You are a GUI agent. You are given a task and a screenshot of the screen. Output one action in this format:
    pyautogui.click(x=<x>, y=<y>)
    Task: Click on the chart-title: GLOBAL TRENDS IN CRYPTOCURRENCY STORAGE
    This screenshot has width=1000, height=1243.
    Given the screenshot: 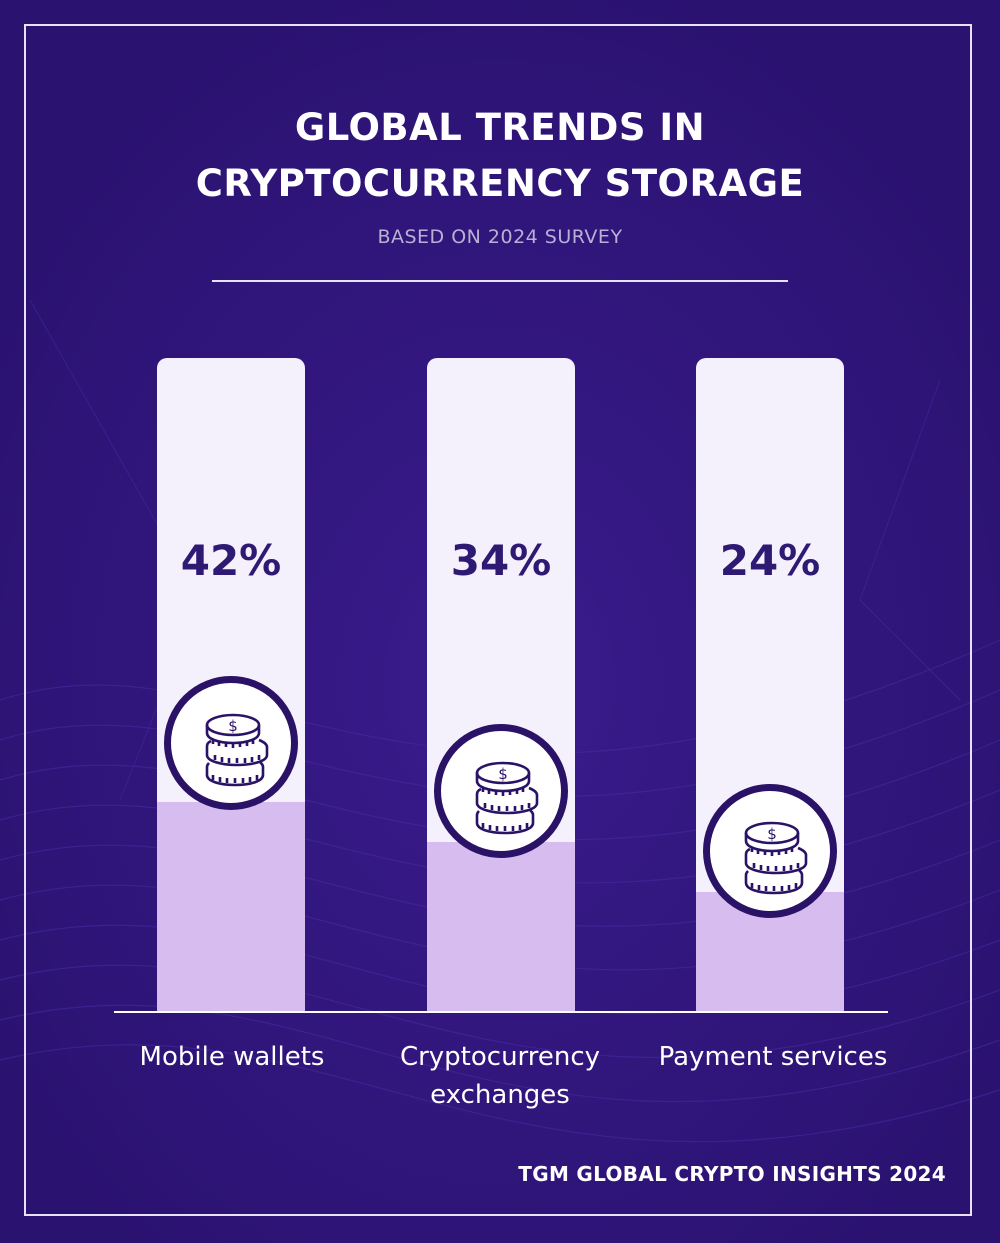 What is the action you would take?
    pyautogui.click(x=500, y=156)
    